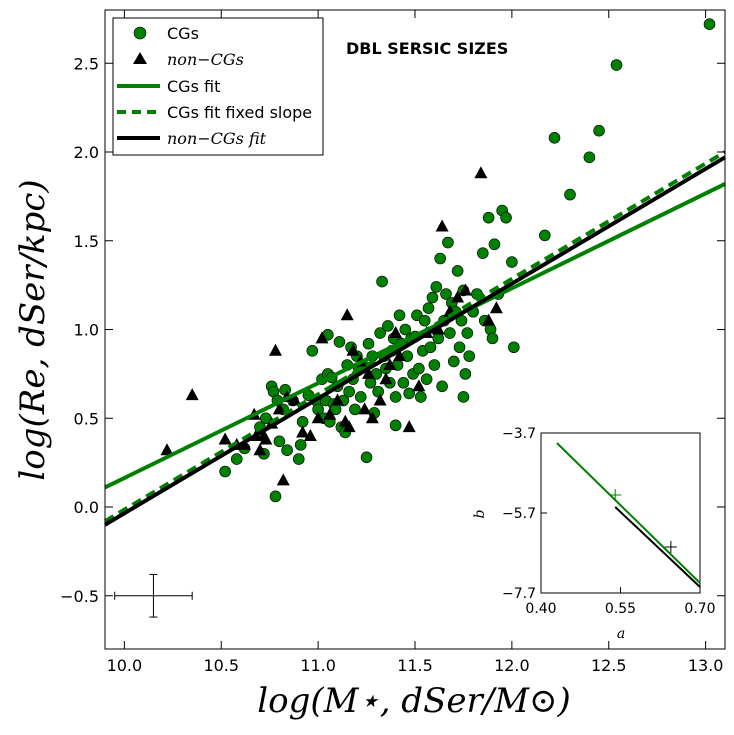 This screenshot has height=735, width=734. What do you see at coordinates (620, 609) in the screenshot?
I see `inset-x-tick-label: 0.55` at bounding box center [620, 609].